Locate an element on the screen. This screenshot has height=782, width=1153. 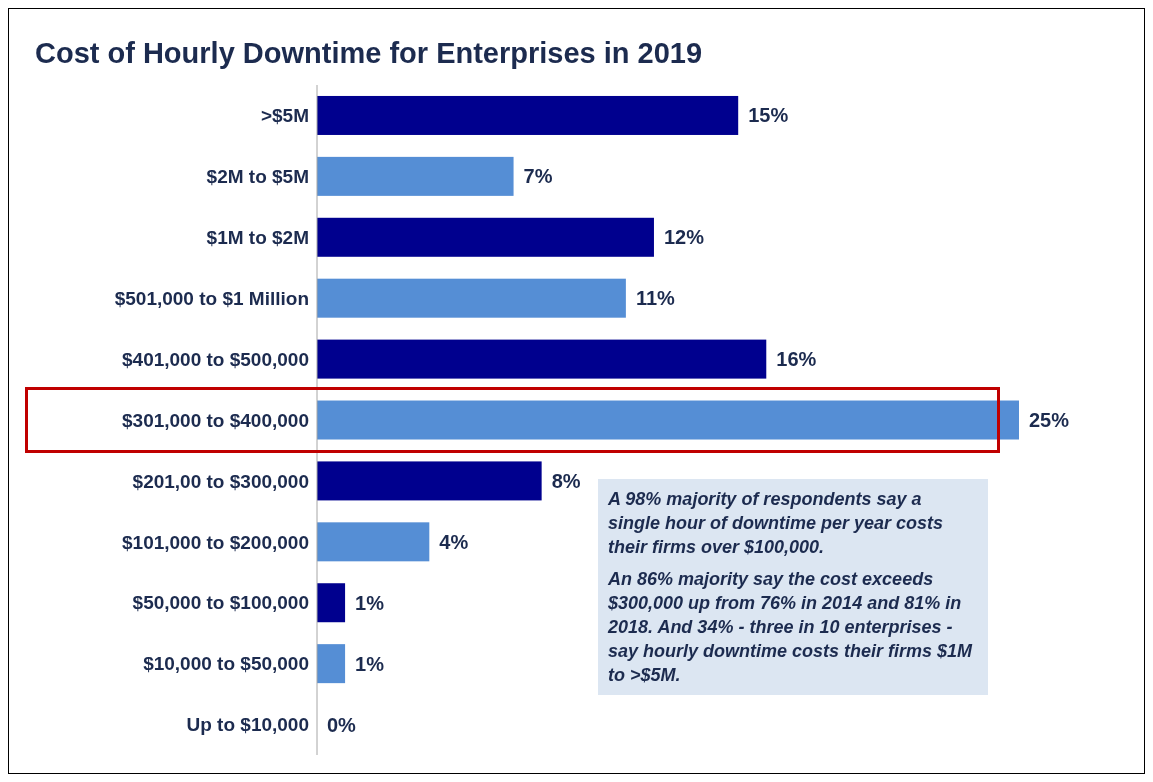
y-tick-label: $401,000 to $500,000 is located at coordinates (215, 359).